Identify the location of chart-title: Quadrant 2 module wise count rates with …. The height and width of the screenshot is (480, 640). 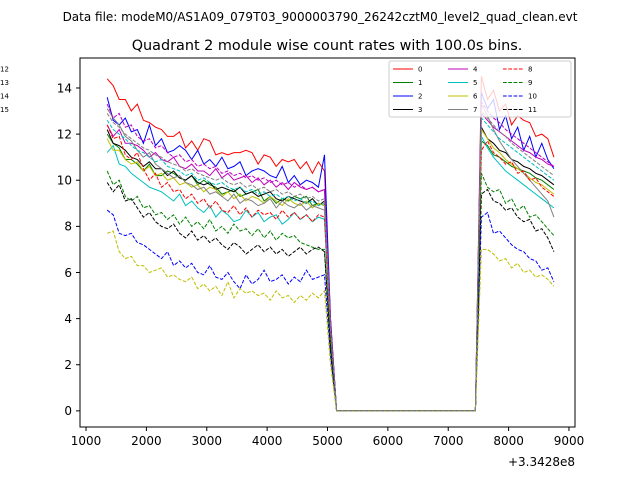
(327, 46).